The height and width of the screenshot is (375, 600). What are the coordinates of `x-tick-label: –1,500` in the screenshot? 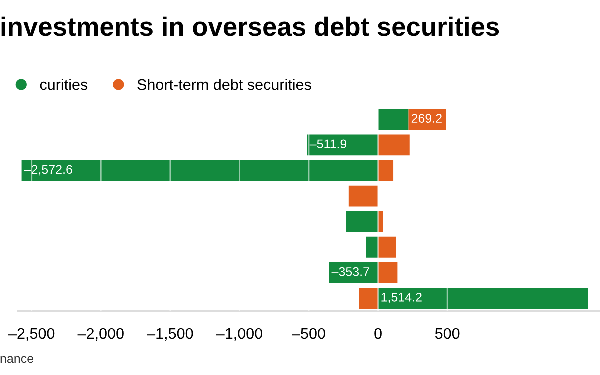 It's located at (170, 334).